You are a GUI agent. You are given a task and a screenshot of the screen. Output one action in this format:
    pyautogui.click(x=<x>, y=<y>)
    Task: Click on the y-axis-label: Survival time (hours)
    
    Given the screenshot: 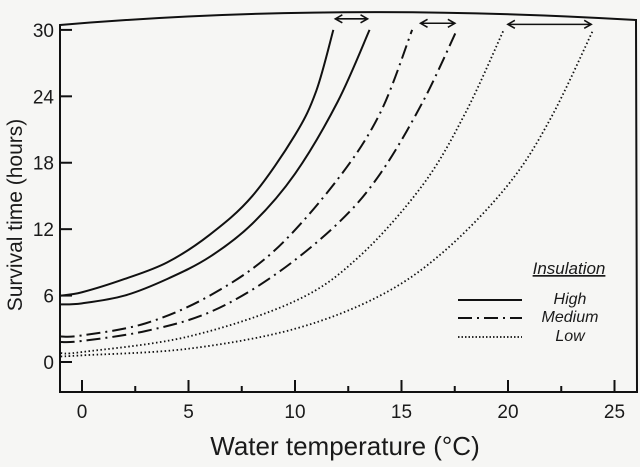 What is the action you would take?
    pyautogui.click(x=15, y=215)
    